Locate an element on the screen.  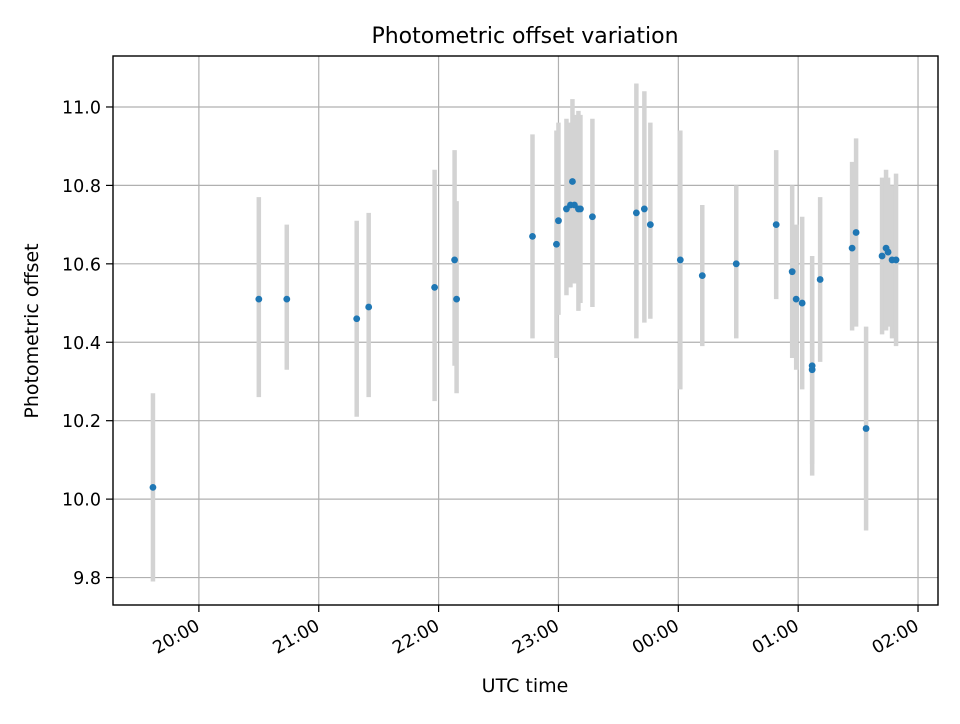
y-tick-label: 10.8 is located at coordinates (81, 187).